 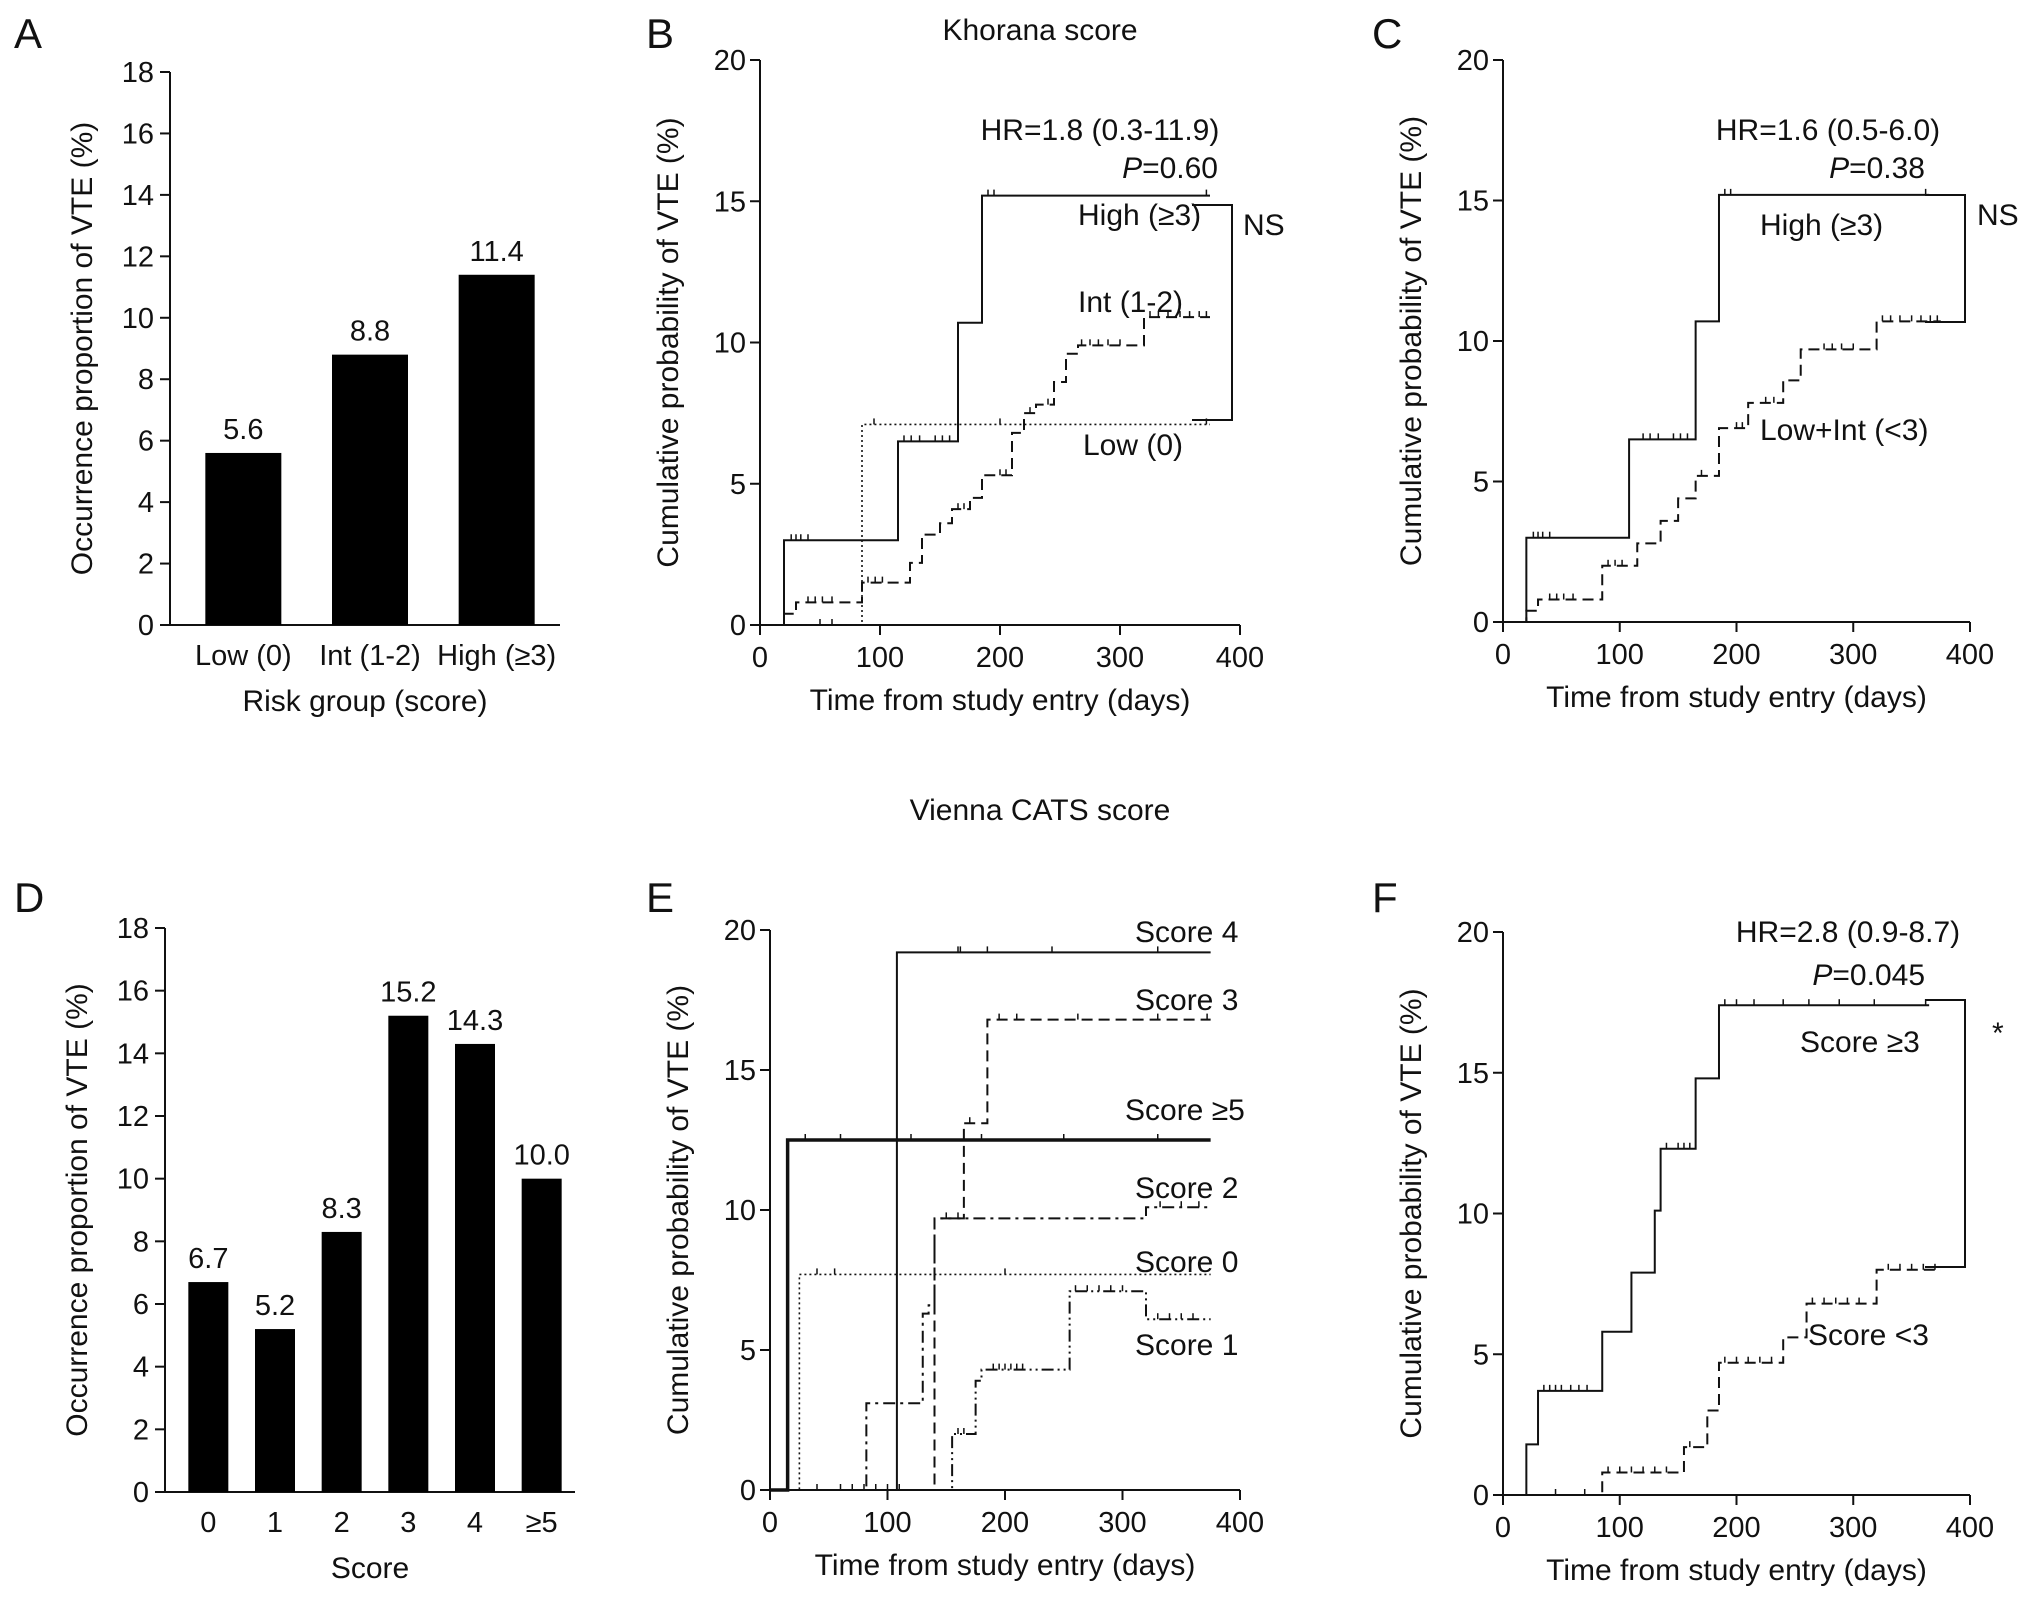 I want to click on series-label: Score 0, so click(x=1186, y=1262).